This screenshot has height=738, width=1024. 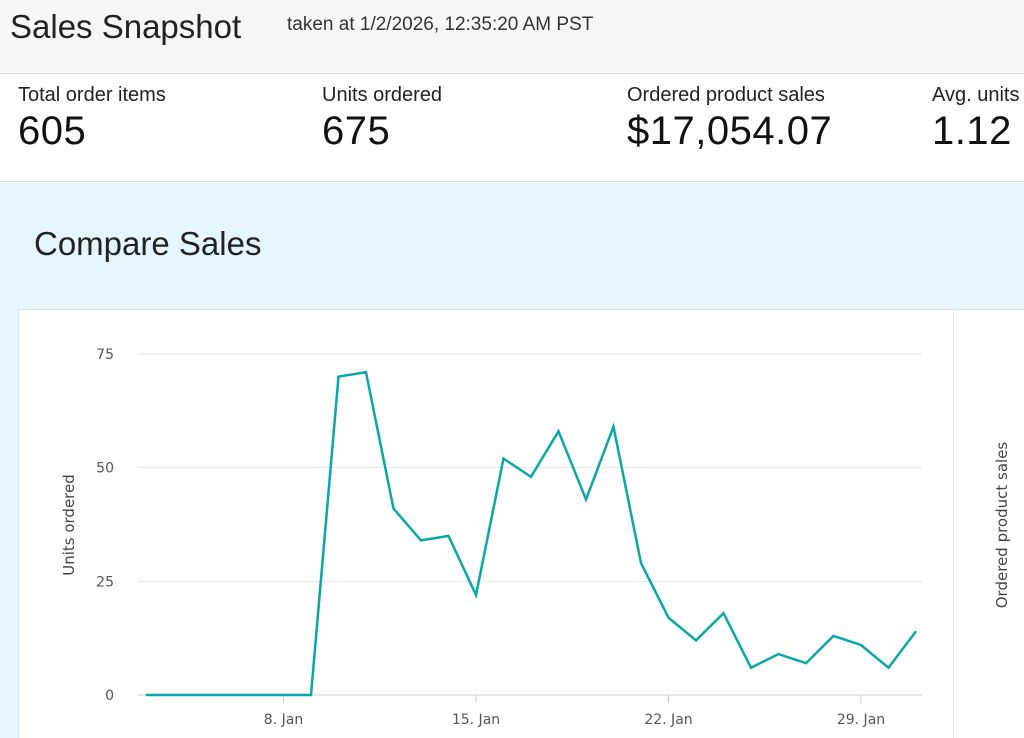 I want to click on snapshot-timestamp: taken at 1/2/2026, 12:35:20 AM PST, so click(x=440, y=24).